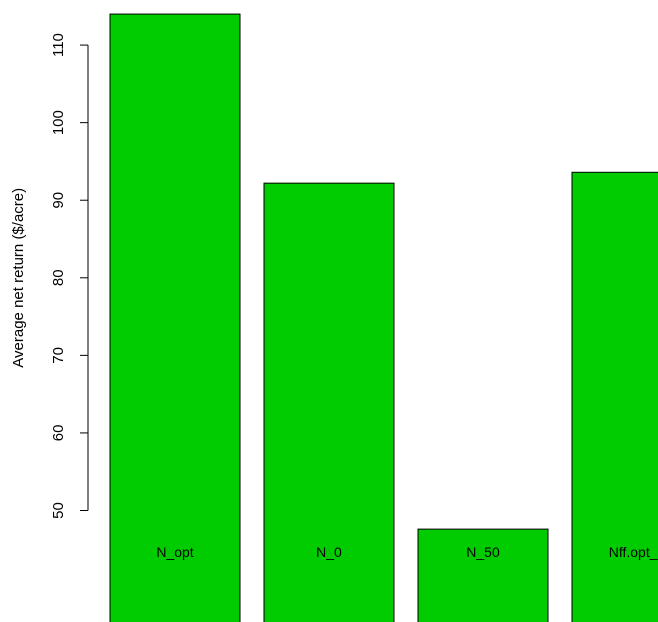 The image size is (658, 622). What do you see at coordinates (483, 552) in the screenshot?
I see `bar-category-label: N_50` at bounding box center [483, 552].